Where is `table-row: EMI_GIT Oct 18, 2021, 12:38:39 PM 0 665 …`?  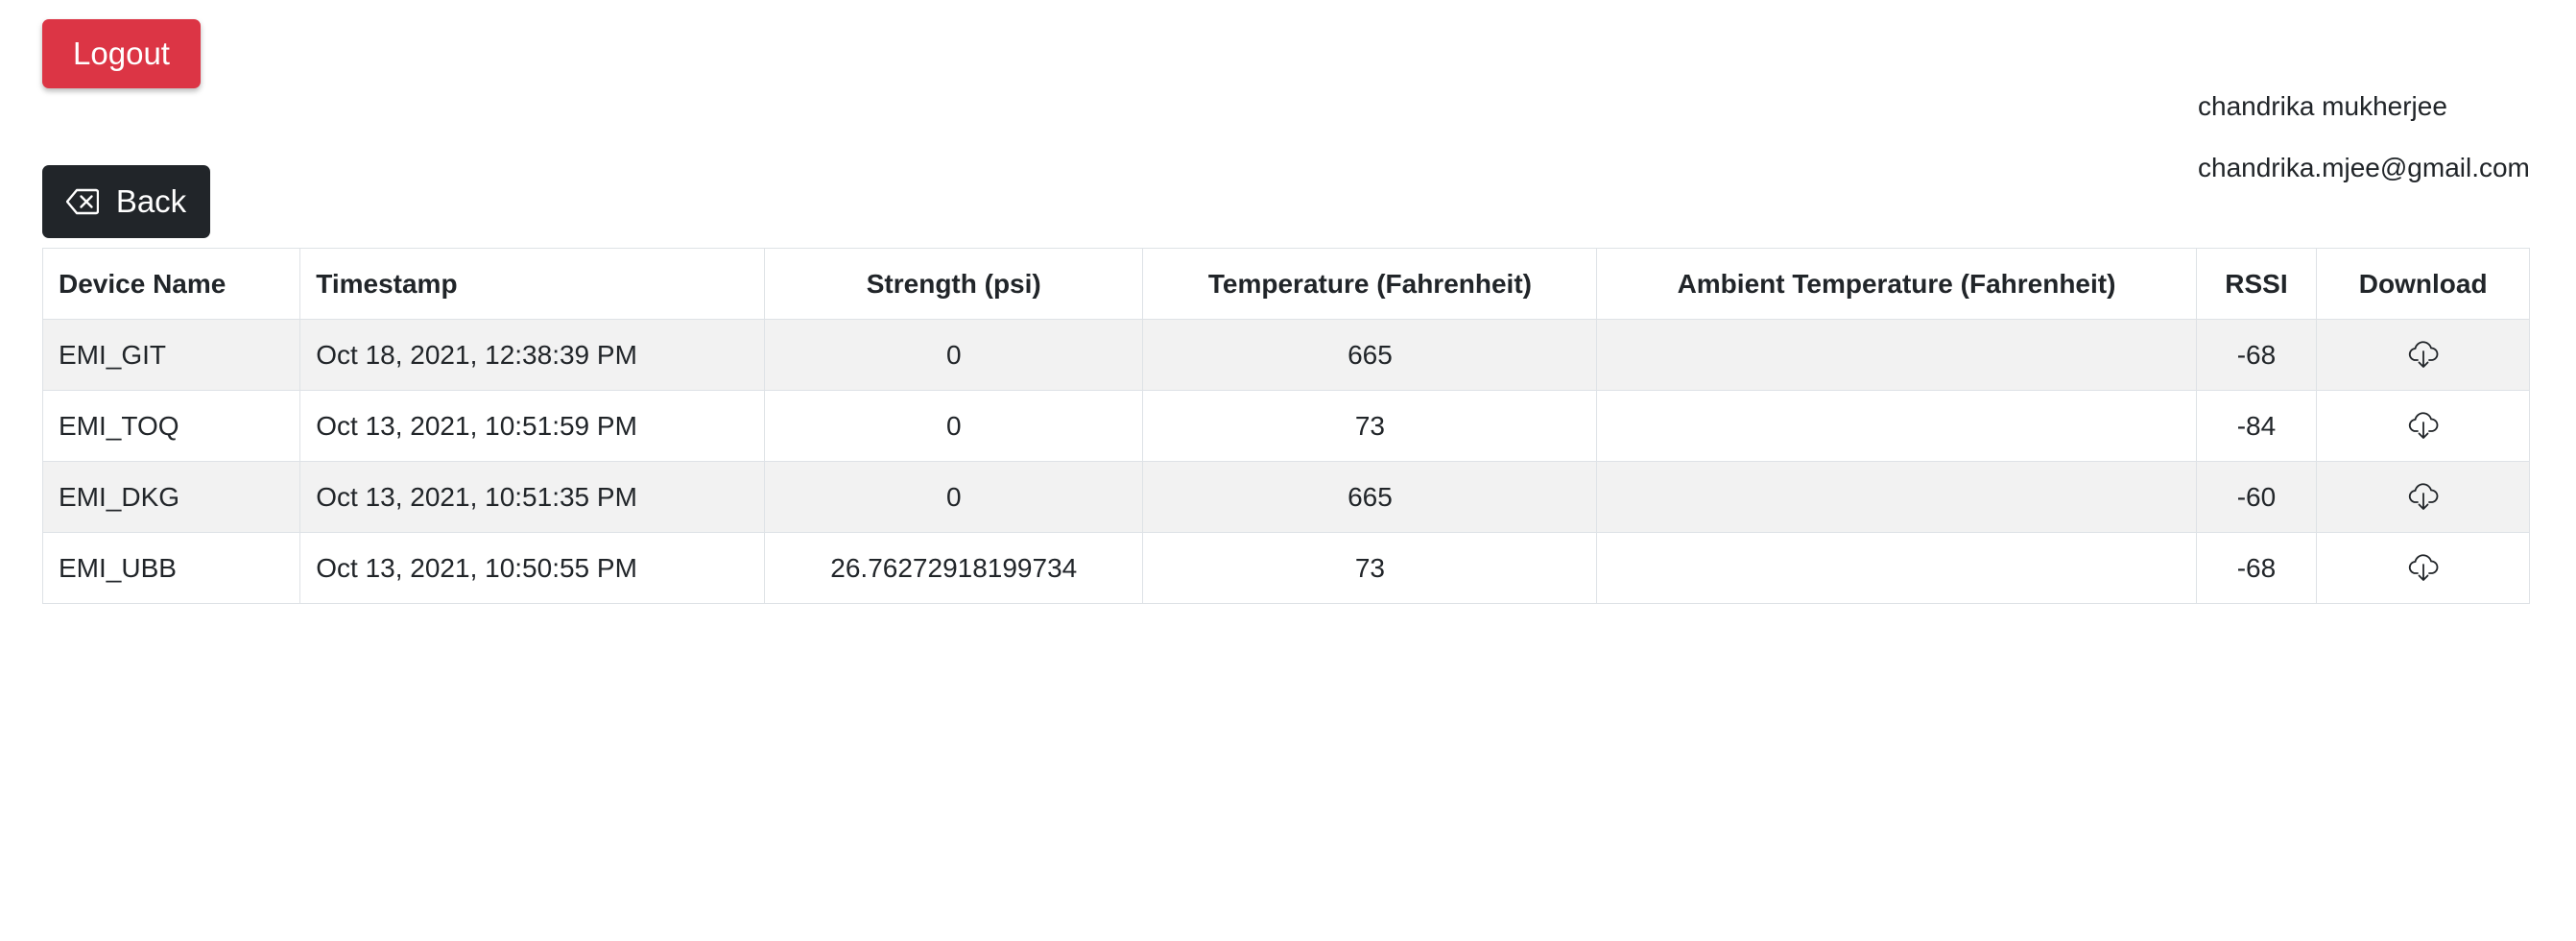
table-row: EMI_GIT Oct 18, 2021, 12:38:39 PM 0 665 … is located at coordinates (1285, 355).